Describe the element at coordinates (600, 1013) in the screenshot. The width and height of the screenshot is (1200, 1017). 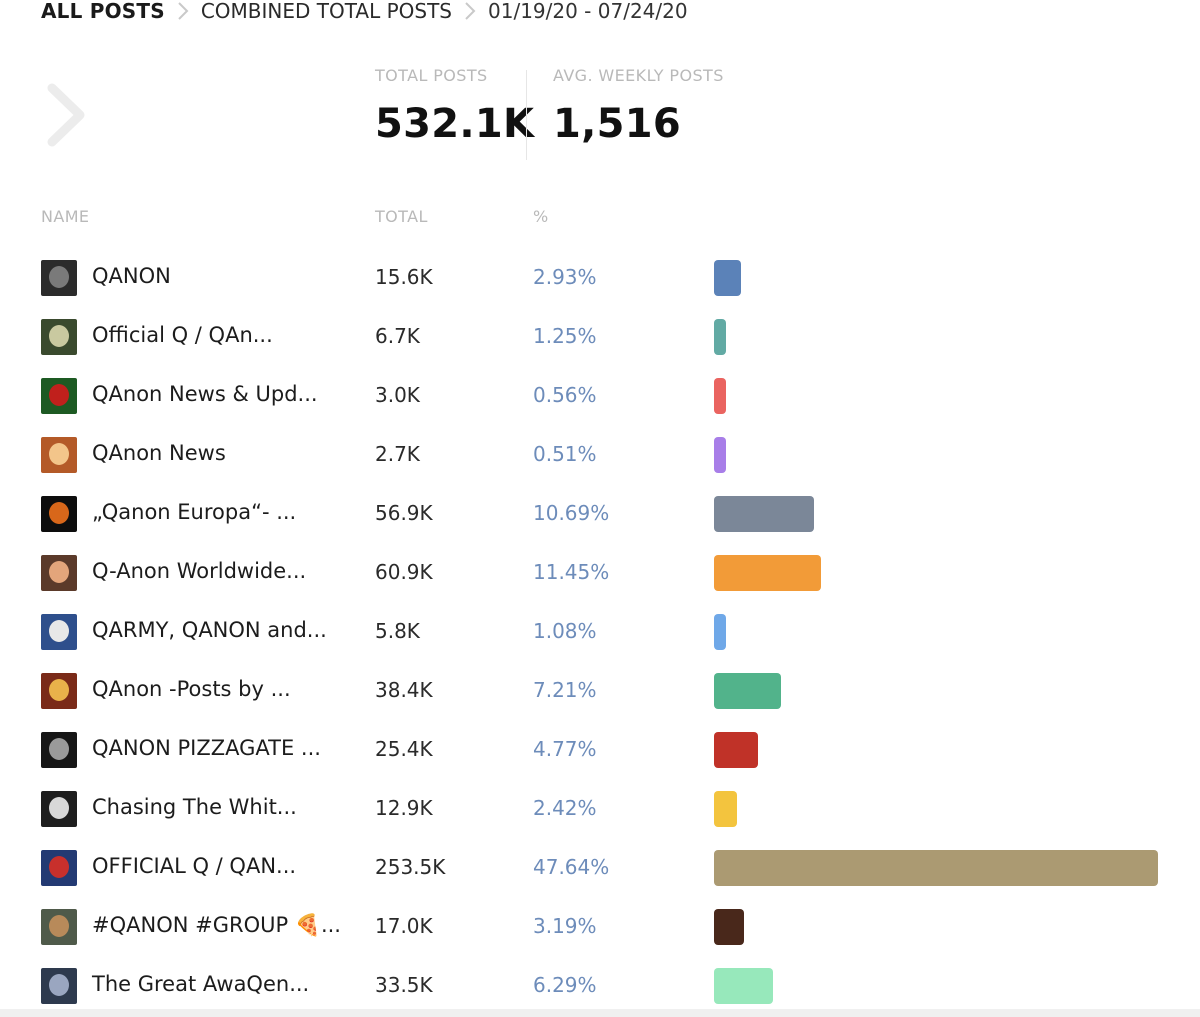
I see `horizontal-scrollbar` at that location.